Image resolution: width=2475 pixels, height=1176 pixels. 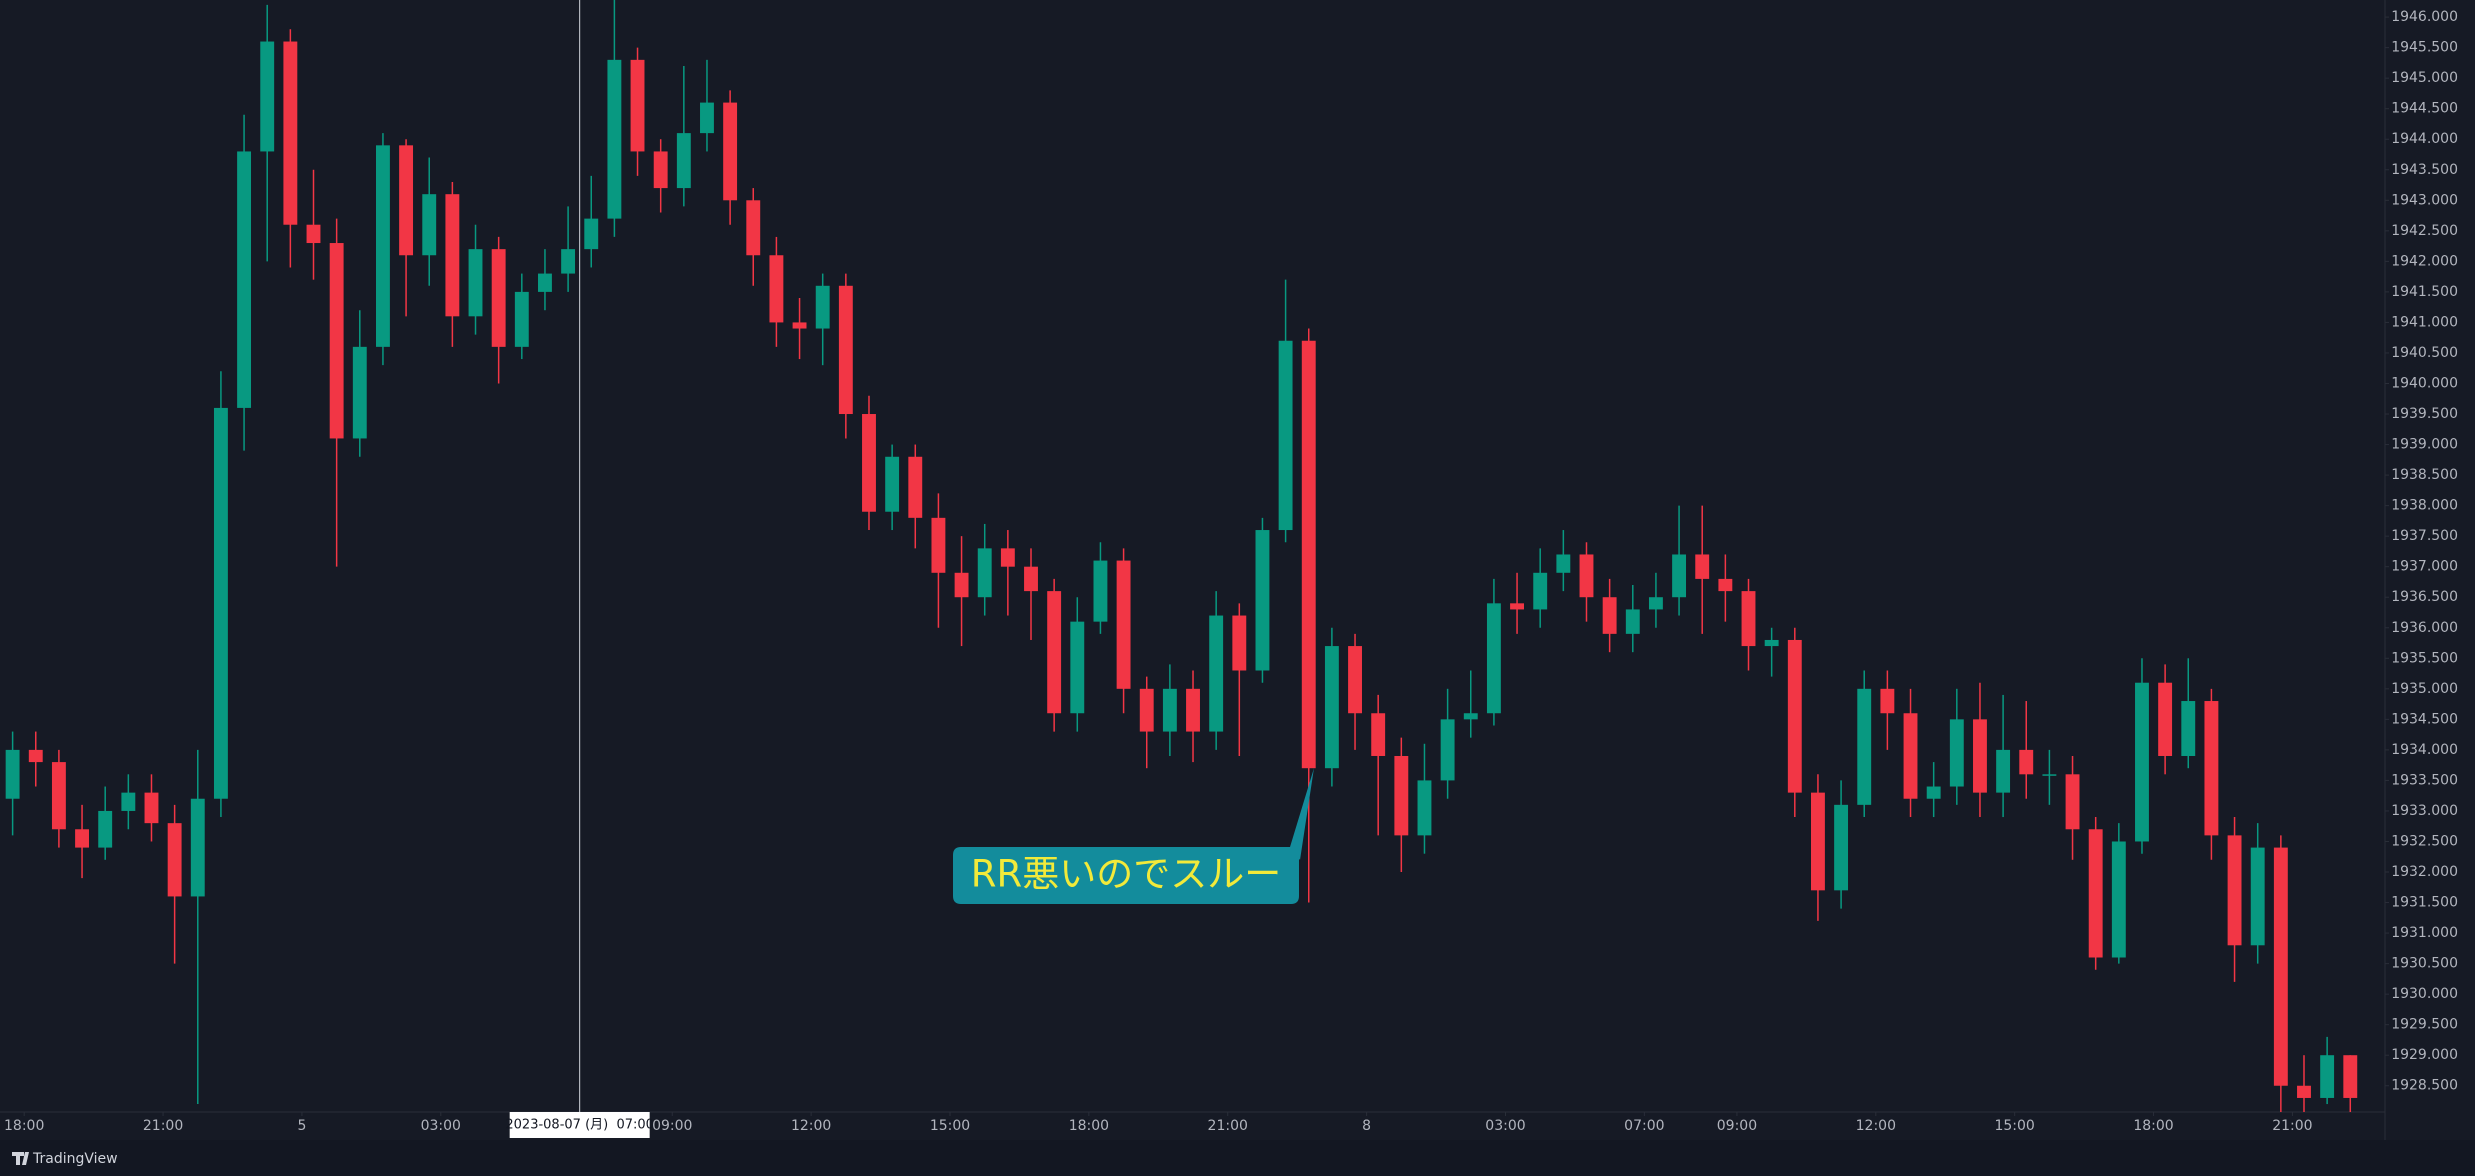 I want to click on y-tick-label: 1934.500, so click(x=2424, y=719).